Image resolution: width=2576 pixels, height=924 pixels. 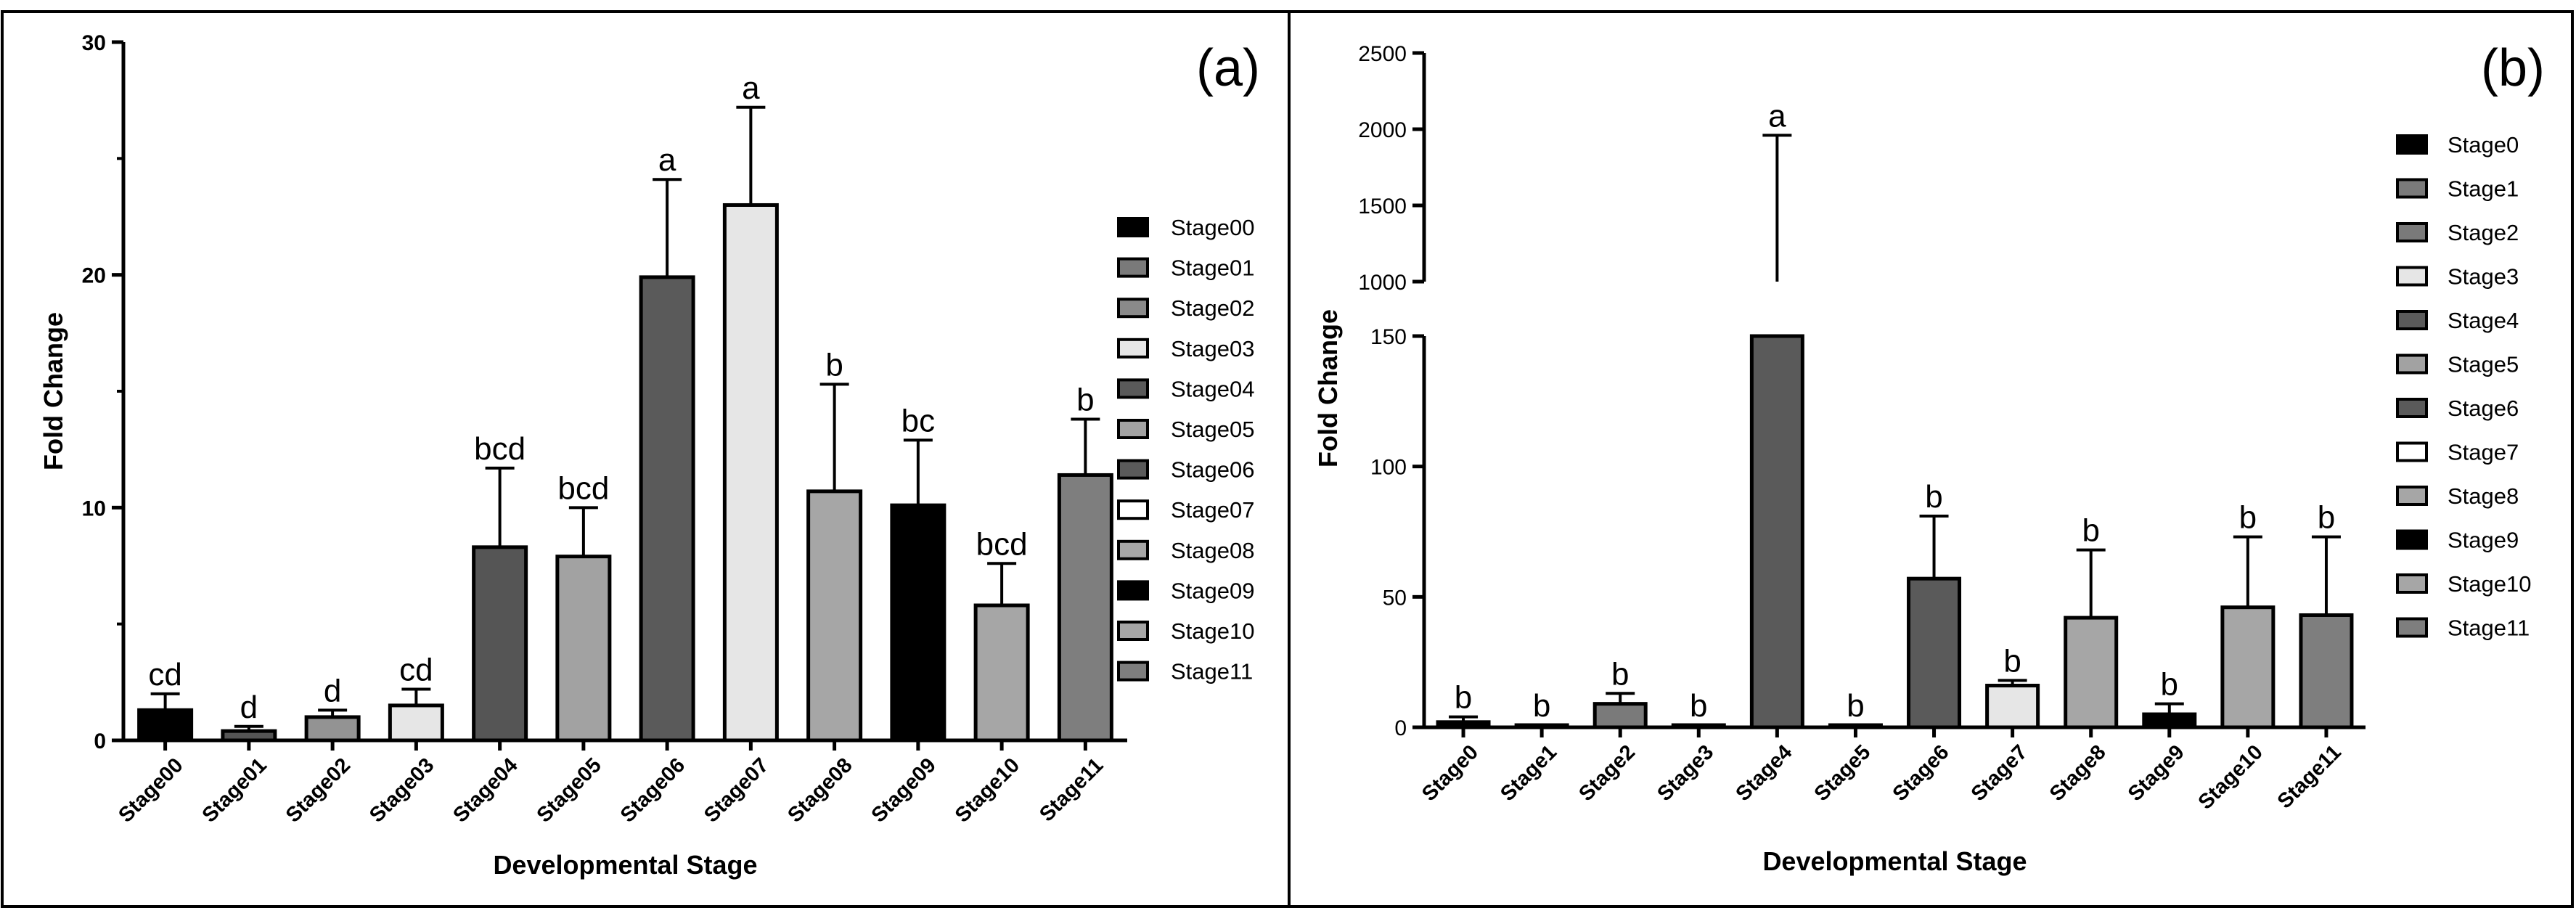 What do you see at coordinates (904, 790) in the screenshot?
I see `x-tick-label-Stage09: Stage09` at bounding box center [904, 790].